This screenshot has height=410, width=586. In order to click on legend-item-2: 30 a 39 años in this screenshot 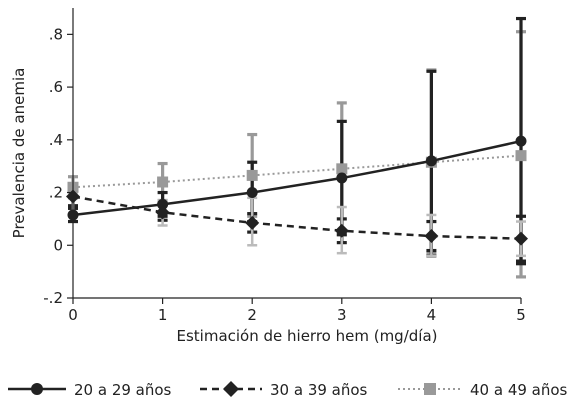, I will do `click(284, 390)`.